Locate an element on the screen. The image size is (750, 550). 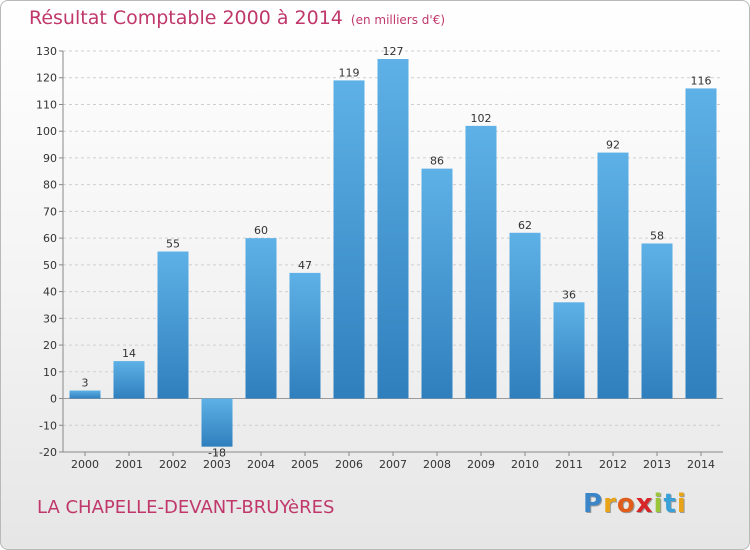
proxiti-logo: Proxiti is located at coordinates (635, 504).